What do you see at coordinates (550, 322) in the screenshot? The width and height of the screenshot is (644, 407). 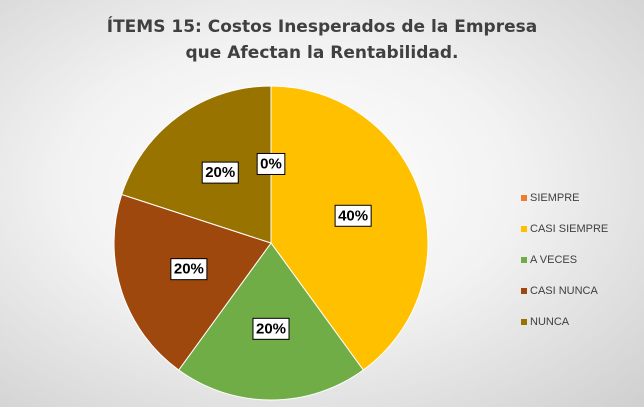 I see `legend-label: NUNCA` at bounding box center [550, 322].